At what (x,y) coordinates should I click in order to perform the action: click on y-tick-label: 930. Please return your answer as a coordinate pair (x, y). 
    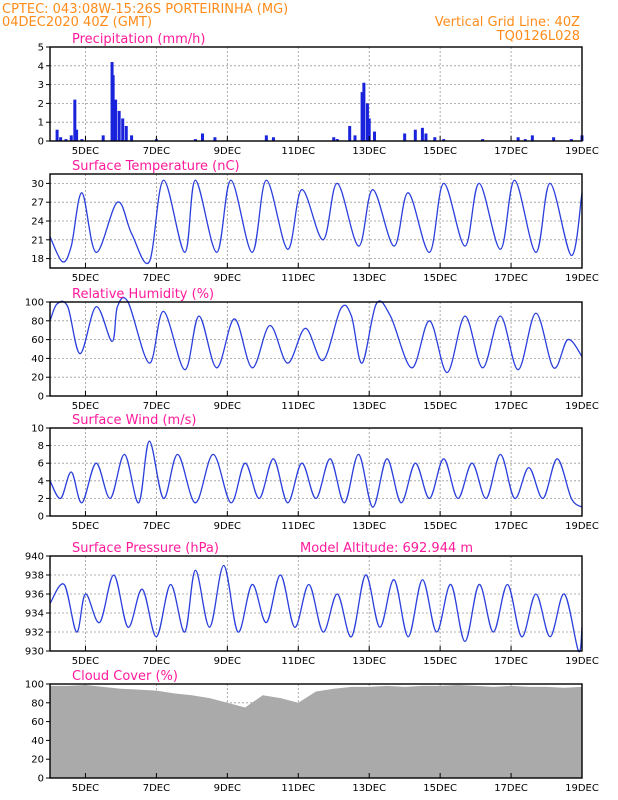
    Looking at the image, I should click on (34, 652).